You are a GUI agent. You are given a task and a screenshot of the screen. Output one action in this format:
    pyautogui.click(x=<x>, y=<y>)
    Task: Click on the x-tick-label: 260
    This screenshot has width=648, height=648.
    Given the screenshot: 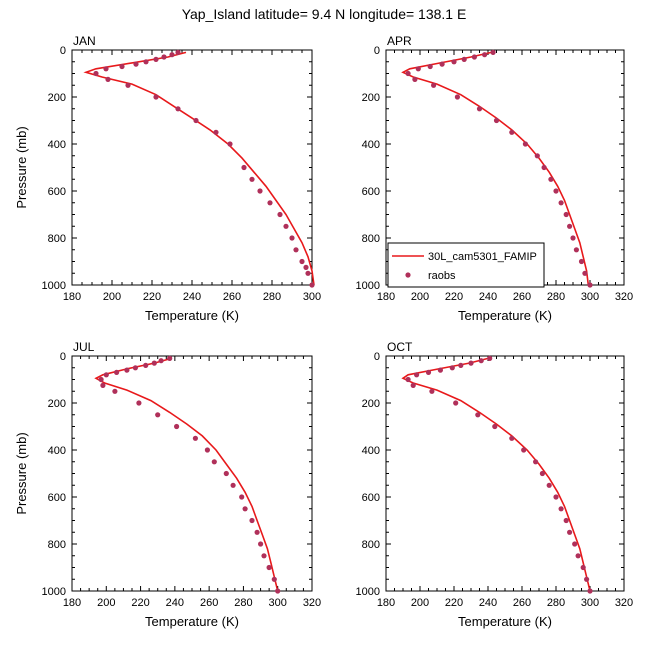 What is the action you would take?
    pyautogui.click(x=209, y=603)
    